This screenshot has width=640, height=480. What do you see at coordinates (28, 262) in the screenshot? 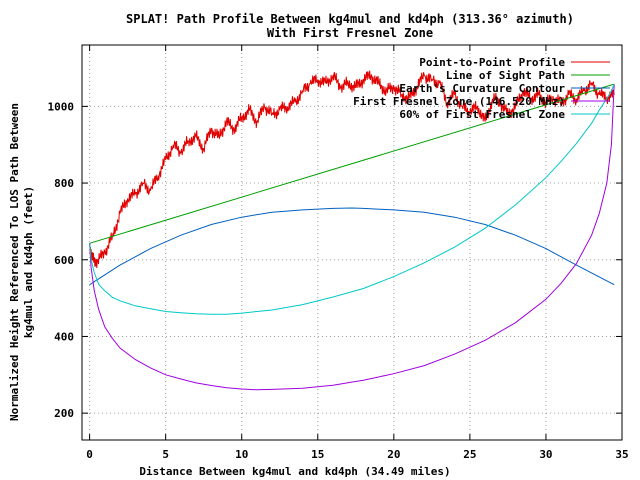
I see `y-axis-label-line-2: kg4mul and kd4ph (feet)` at bounding box center [28, 262].